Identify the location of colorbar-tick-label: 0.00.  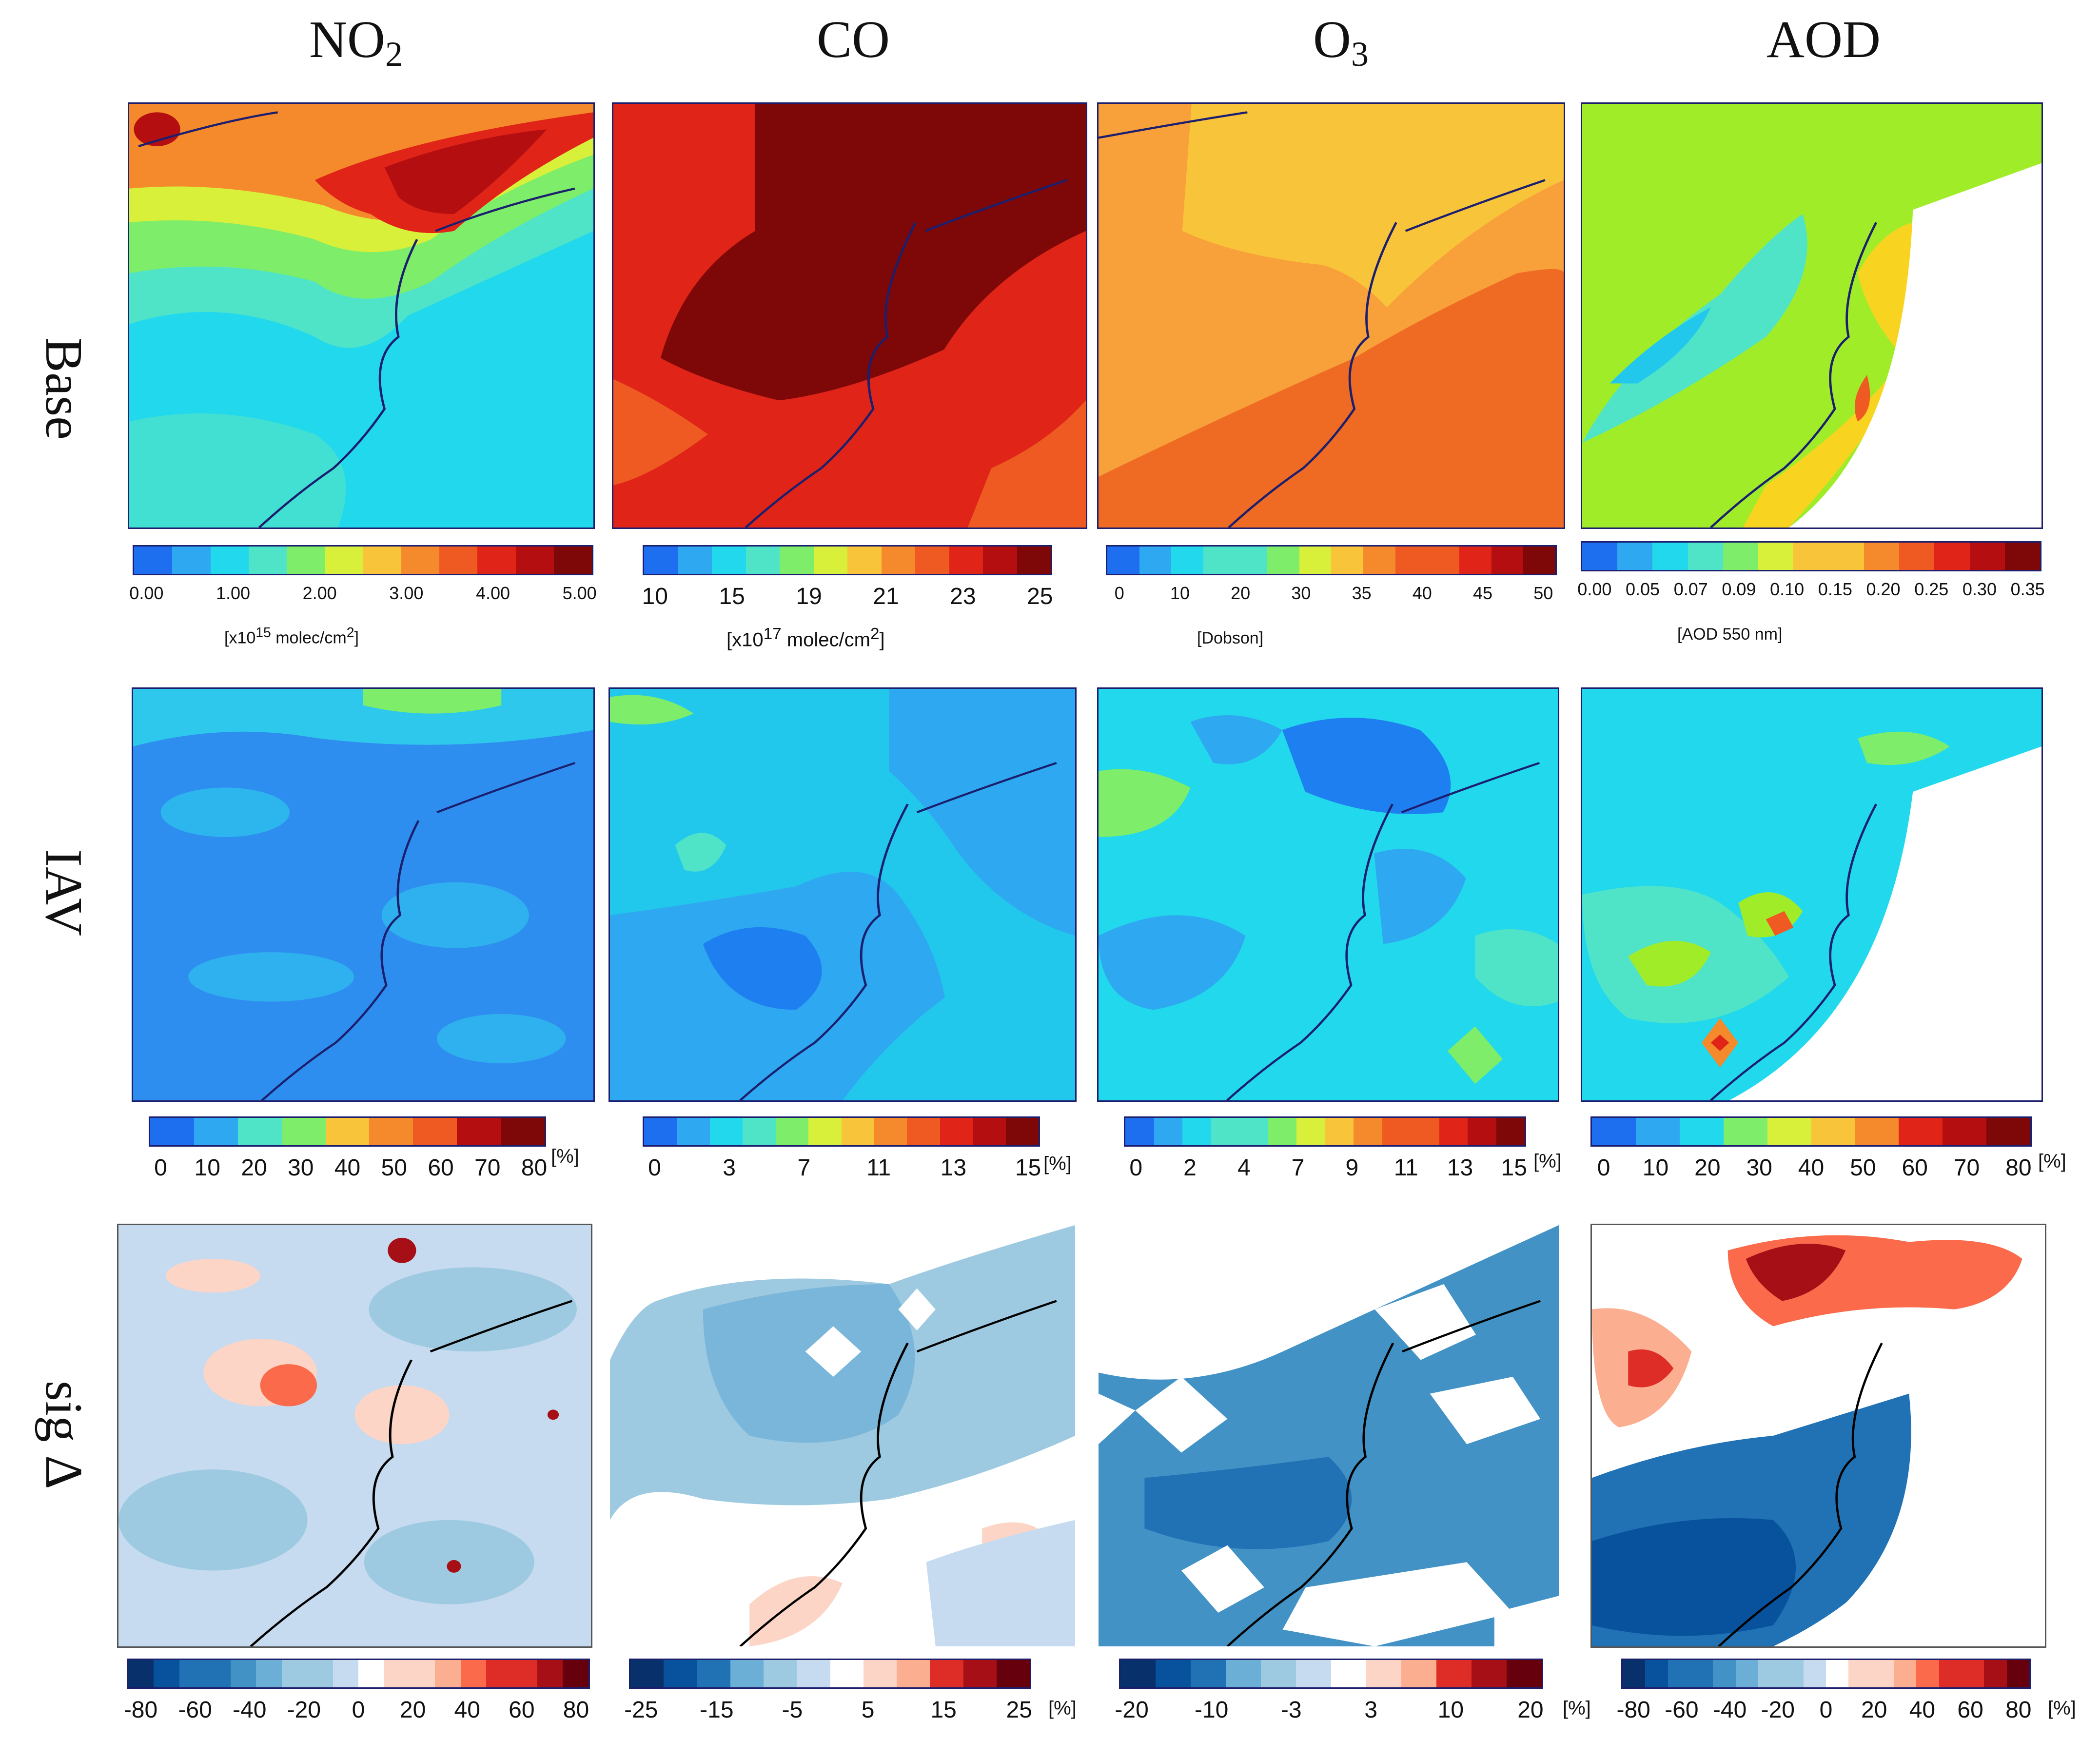
(1594, 589).